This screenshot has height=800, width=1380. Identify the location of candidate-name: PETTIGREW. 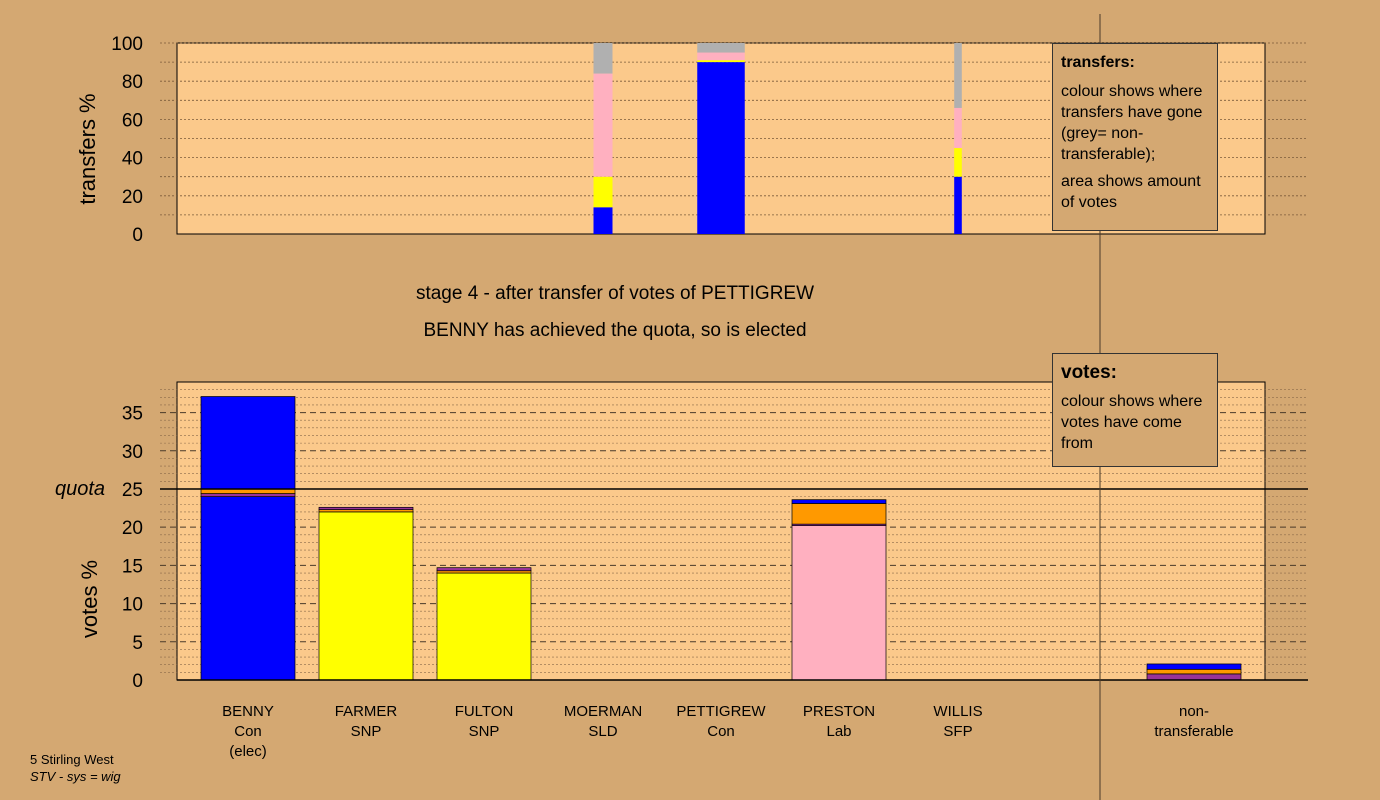
(721, 711).